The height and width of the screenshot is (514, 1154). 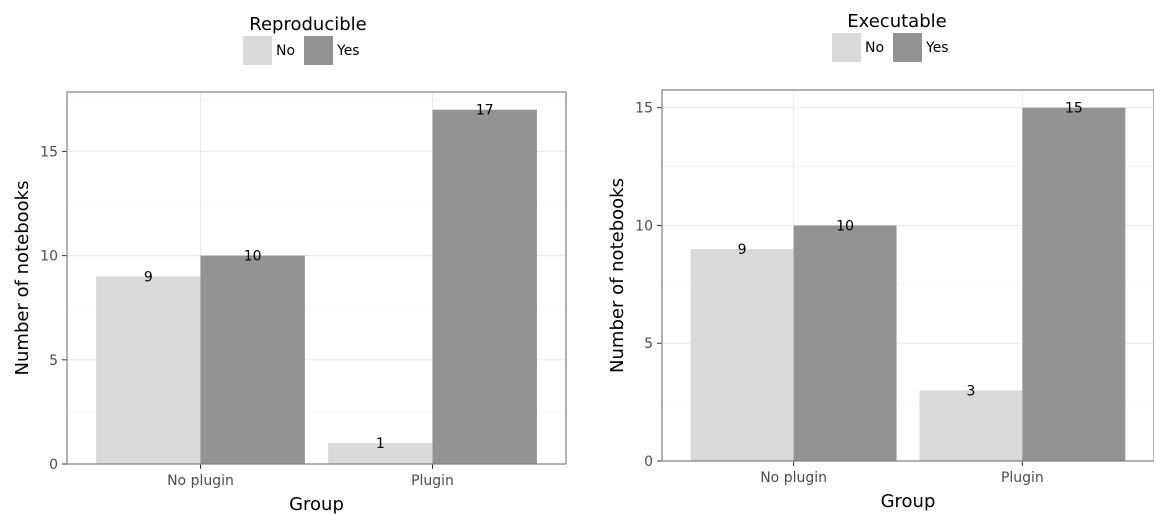 What do you see at coordinates (485, 111) in the screenshot?
I see `bar-value-label: 17` at bounding box center [485, 111].